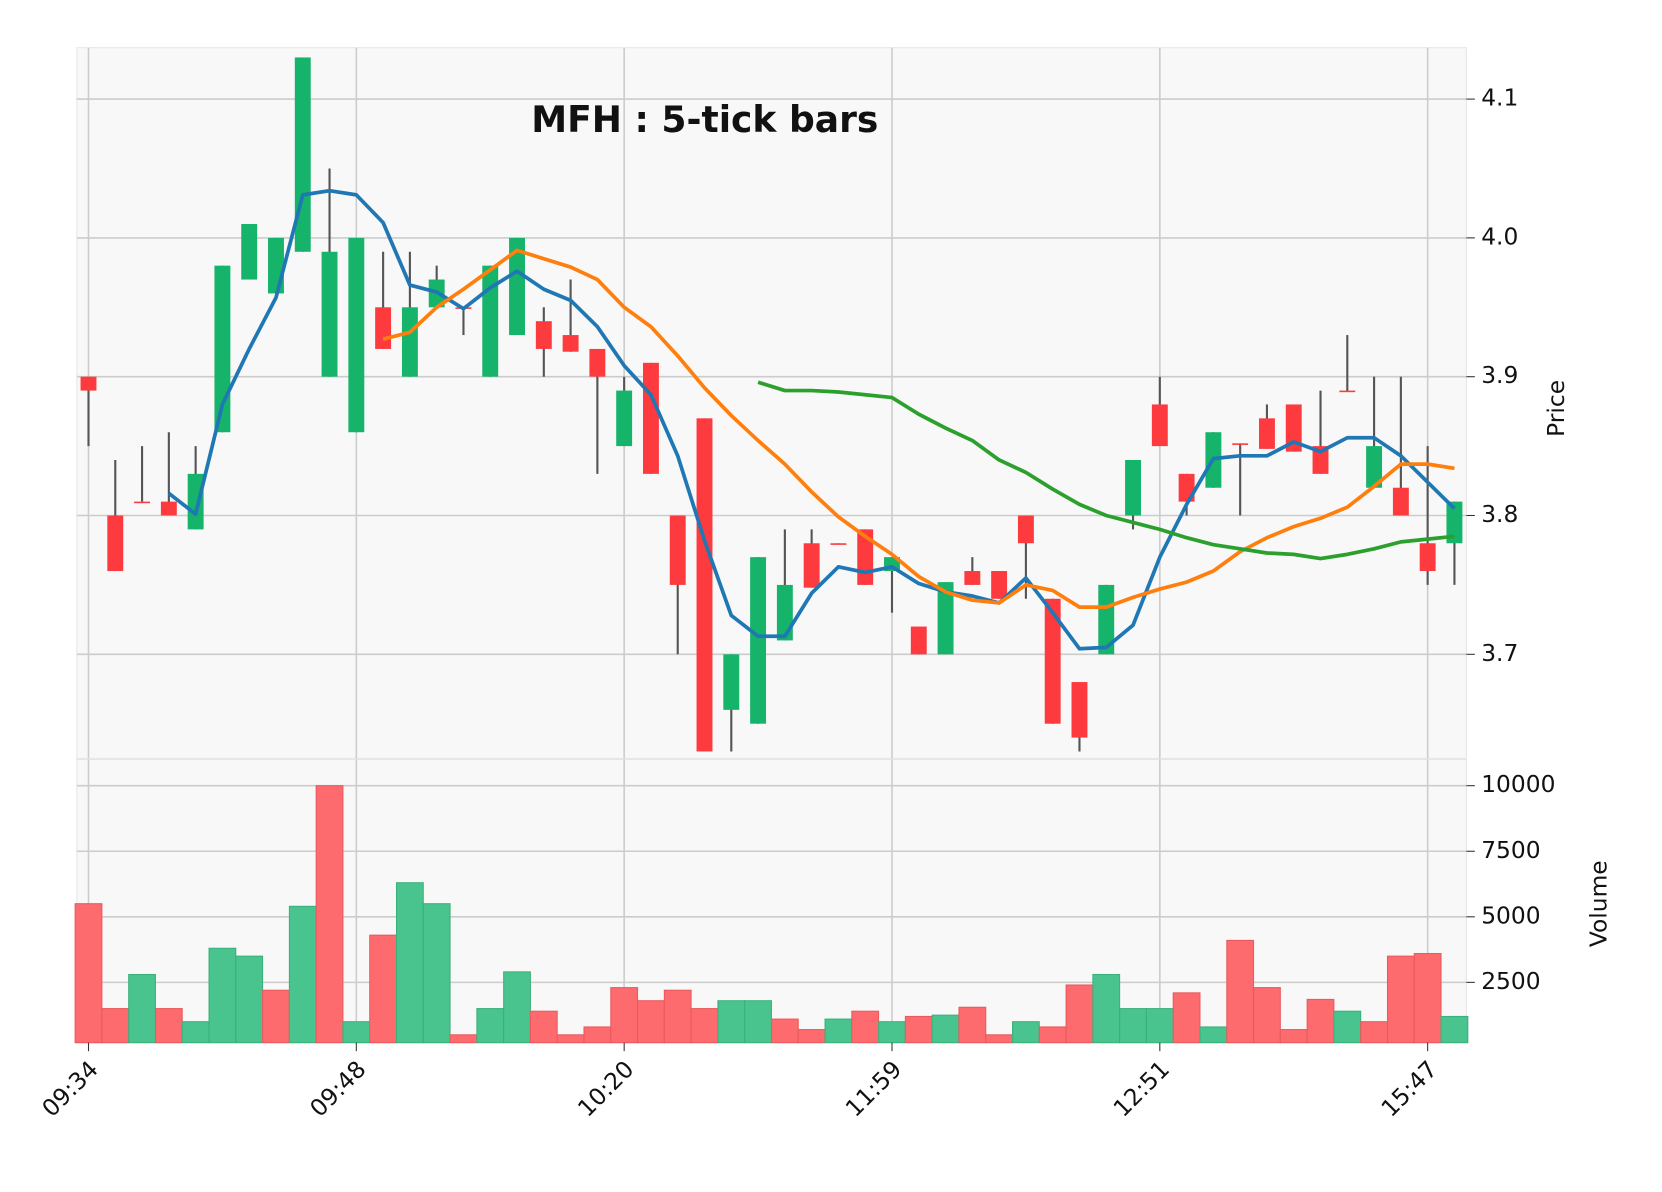 The height and width of the screenshot is (1192, 1662). Describe the element at coordinates (337, 1088) in the screenshot. I see `x-tick-label: 09:48` at that location.